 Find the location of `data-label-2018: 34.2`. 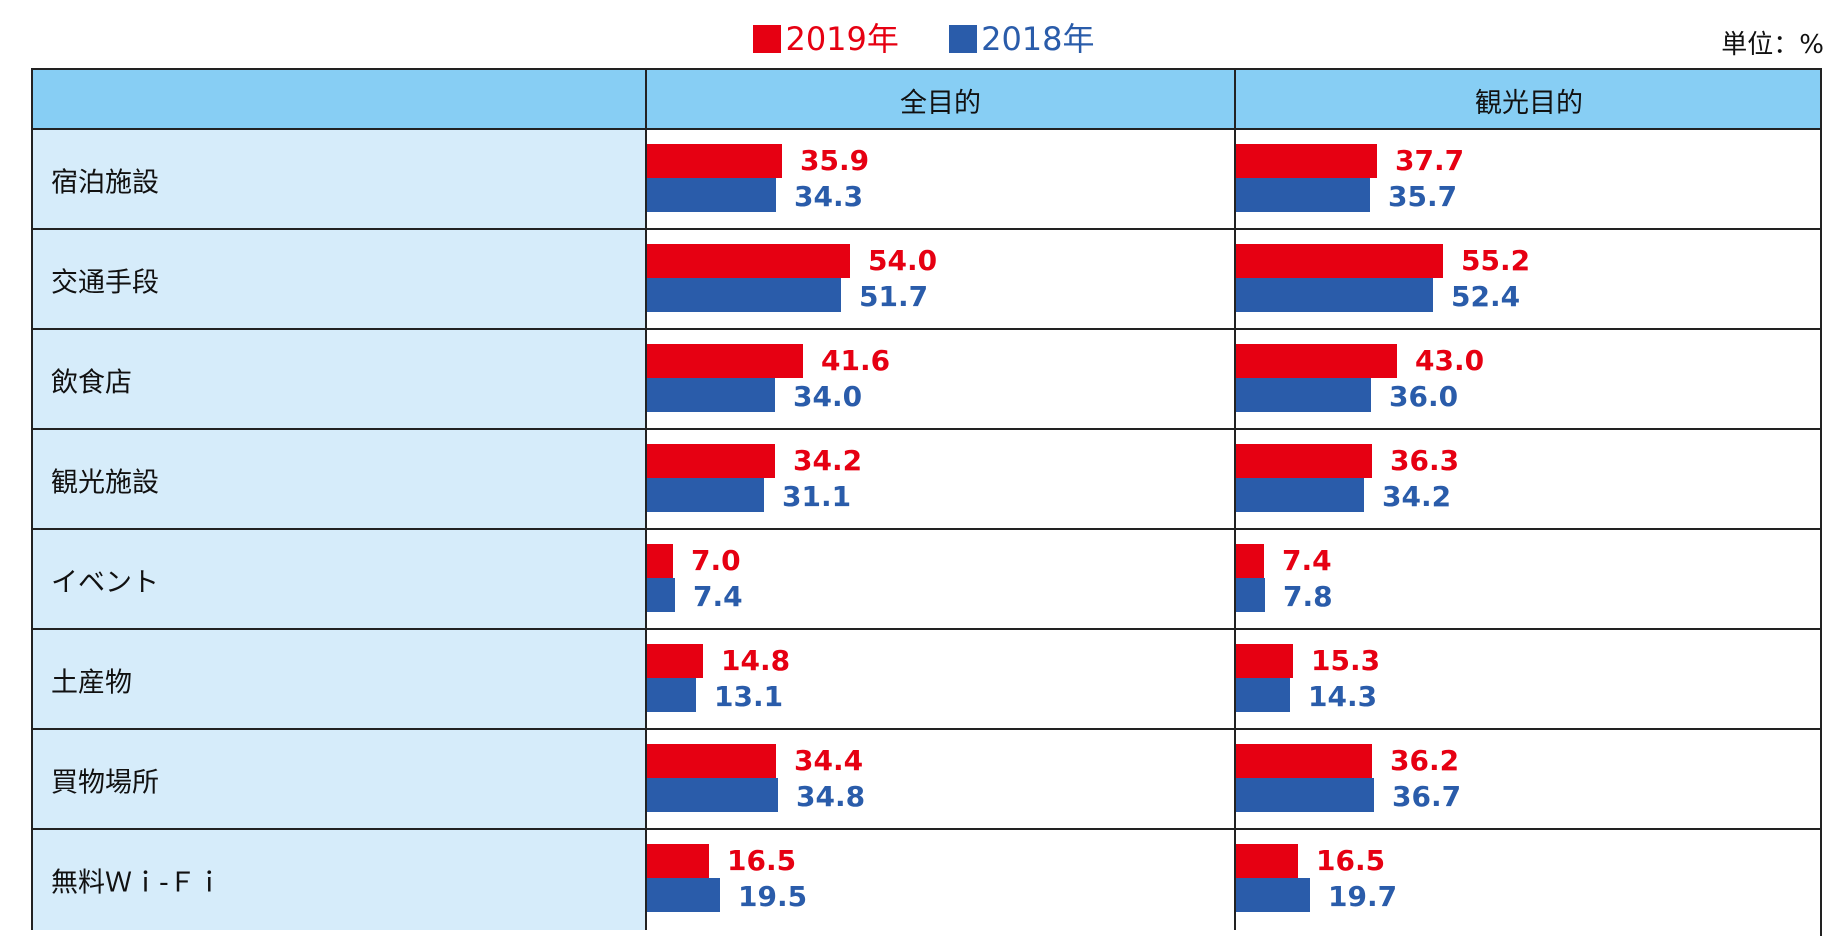

data-label-2018: 34.2 is located at coordinates (1417, 496).